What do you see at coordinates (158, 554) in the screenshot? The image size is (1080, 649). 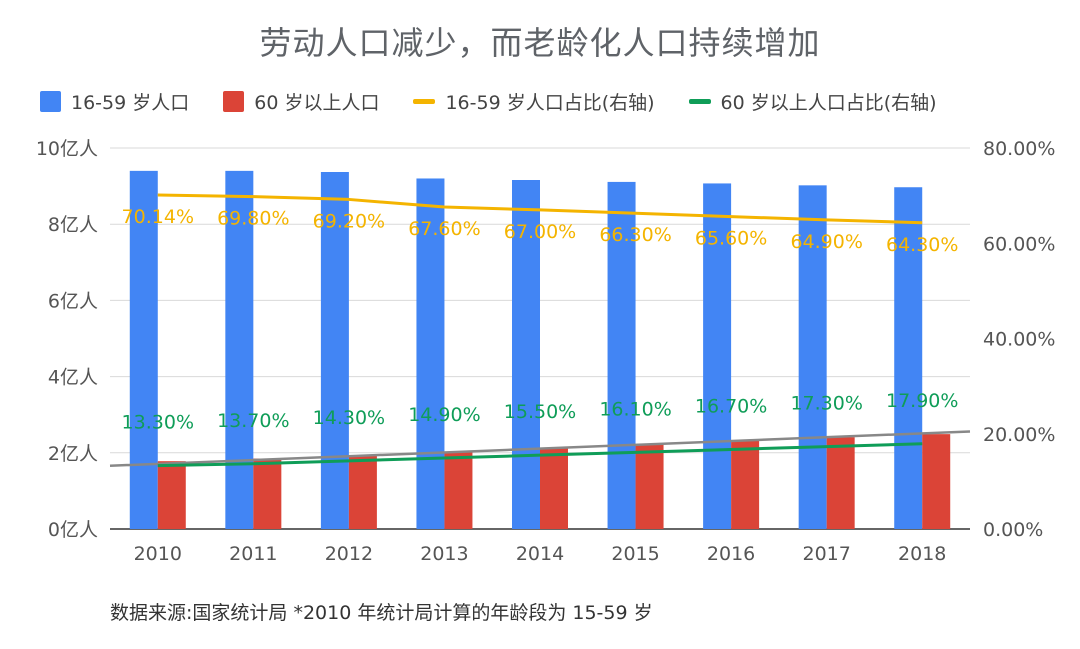 I see `x-axis-tick-label: 2010` at bounding box center [158, 554].